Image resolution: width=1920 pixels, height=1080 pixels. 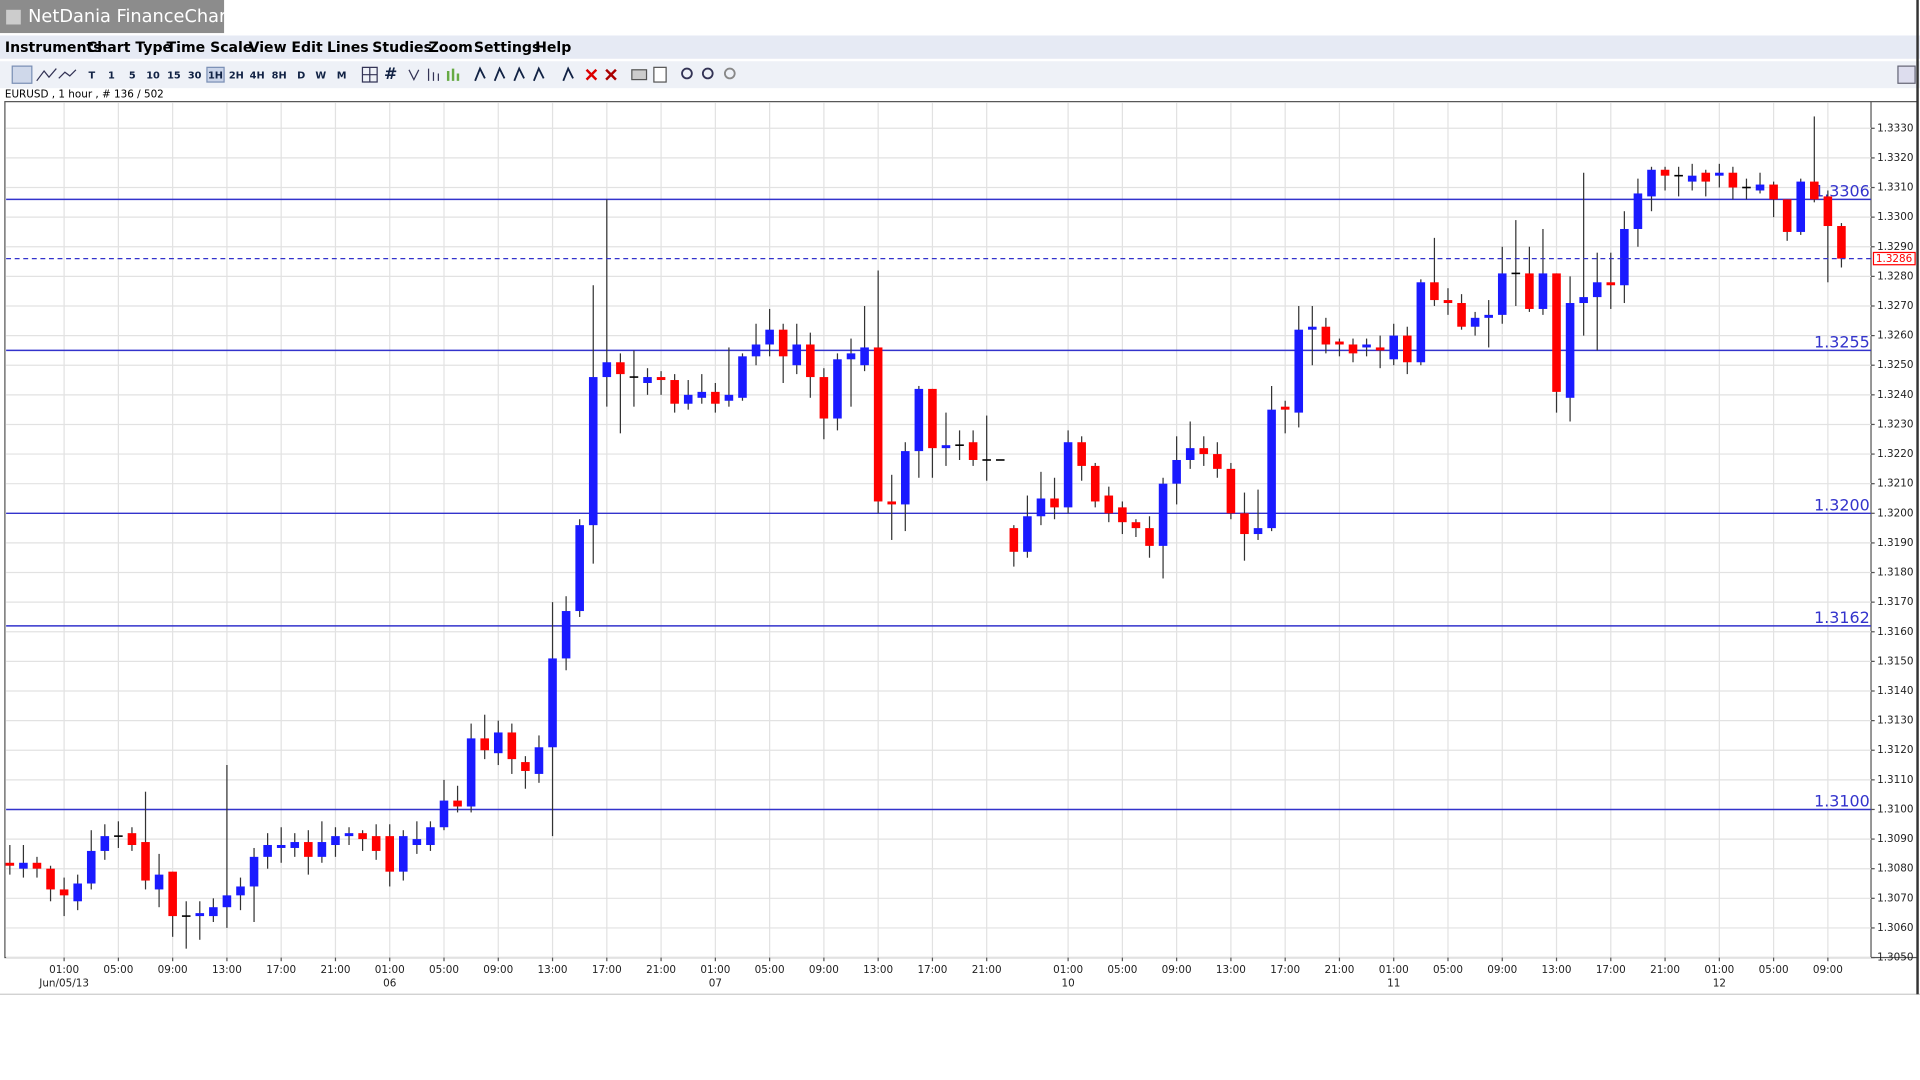 I want to click on y-tick-label: 1.3300, so click(x=1895, y=217).